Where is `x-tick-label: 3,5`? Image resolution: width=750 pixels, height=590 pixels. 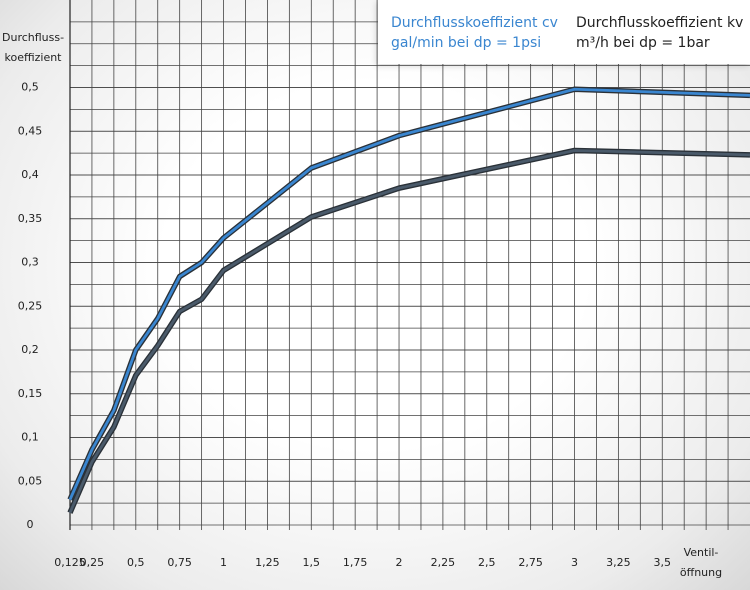
x-tick-label: 3,5 is located at coordinates (663, 562).